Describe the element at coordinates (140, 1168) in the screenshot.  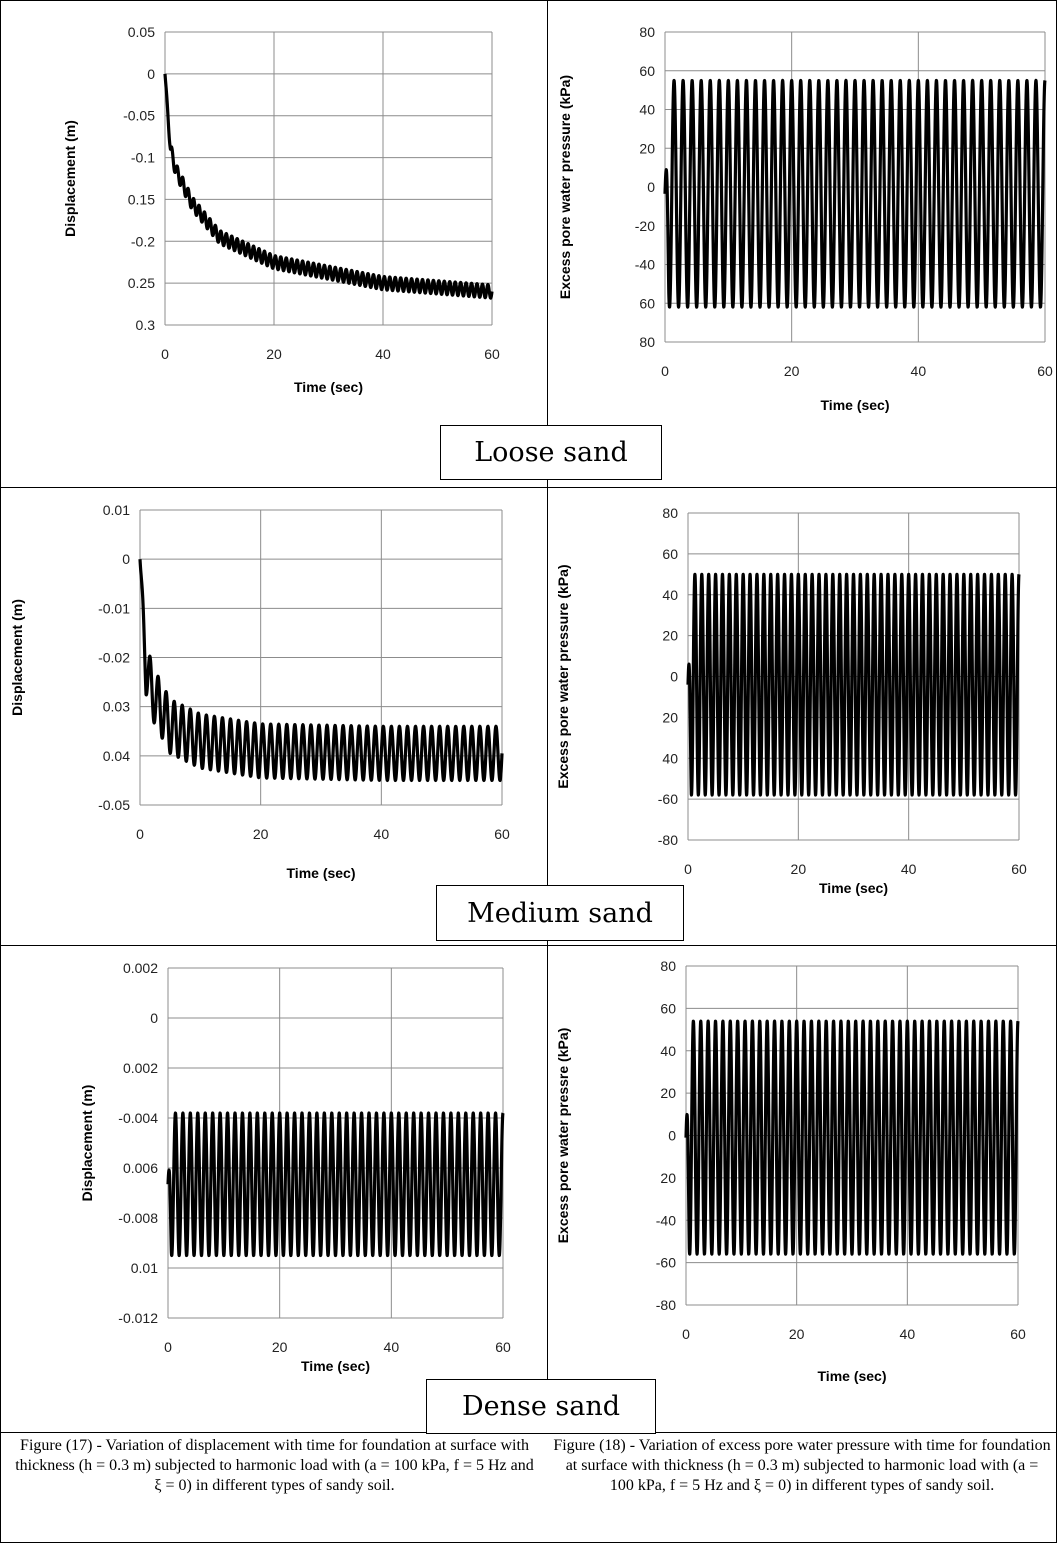
I see `y-tick-label: 0.006` at that location.